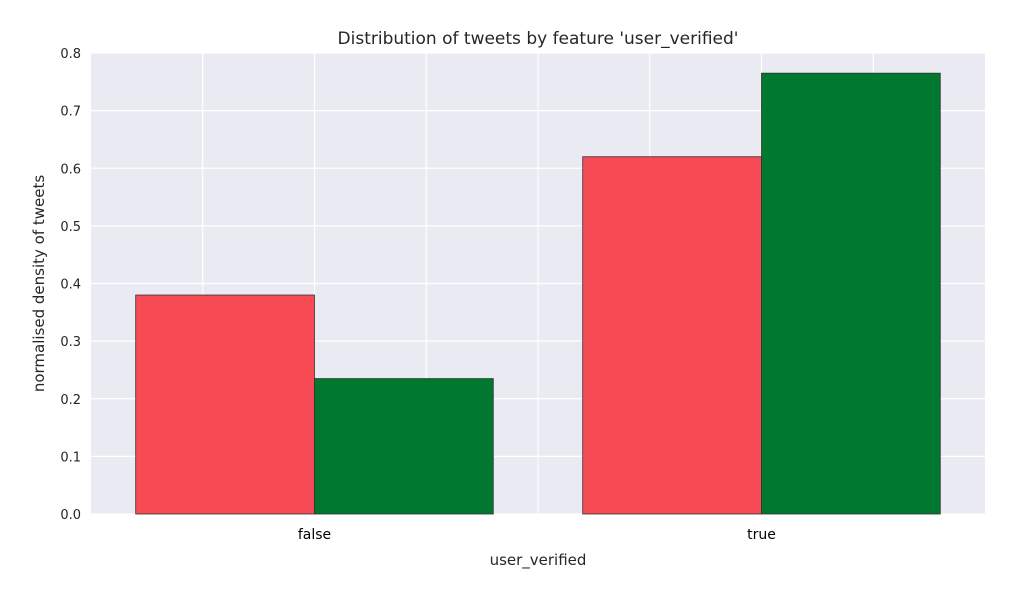 This screenshot has width=1024, height=590. I want to click on y-tick-label: 0.1, so click(70, 457).